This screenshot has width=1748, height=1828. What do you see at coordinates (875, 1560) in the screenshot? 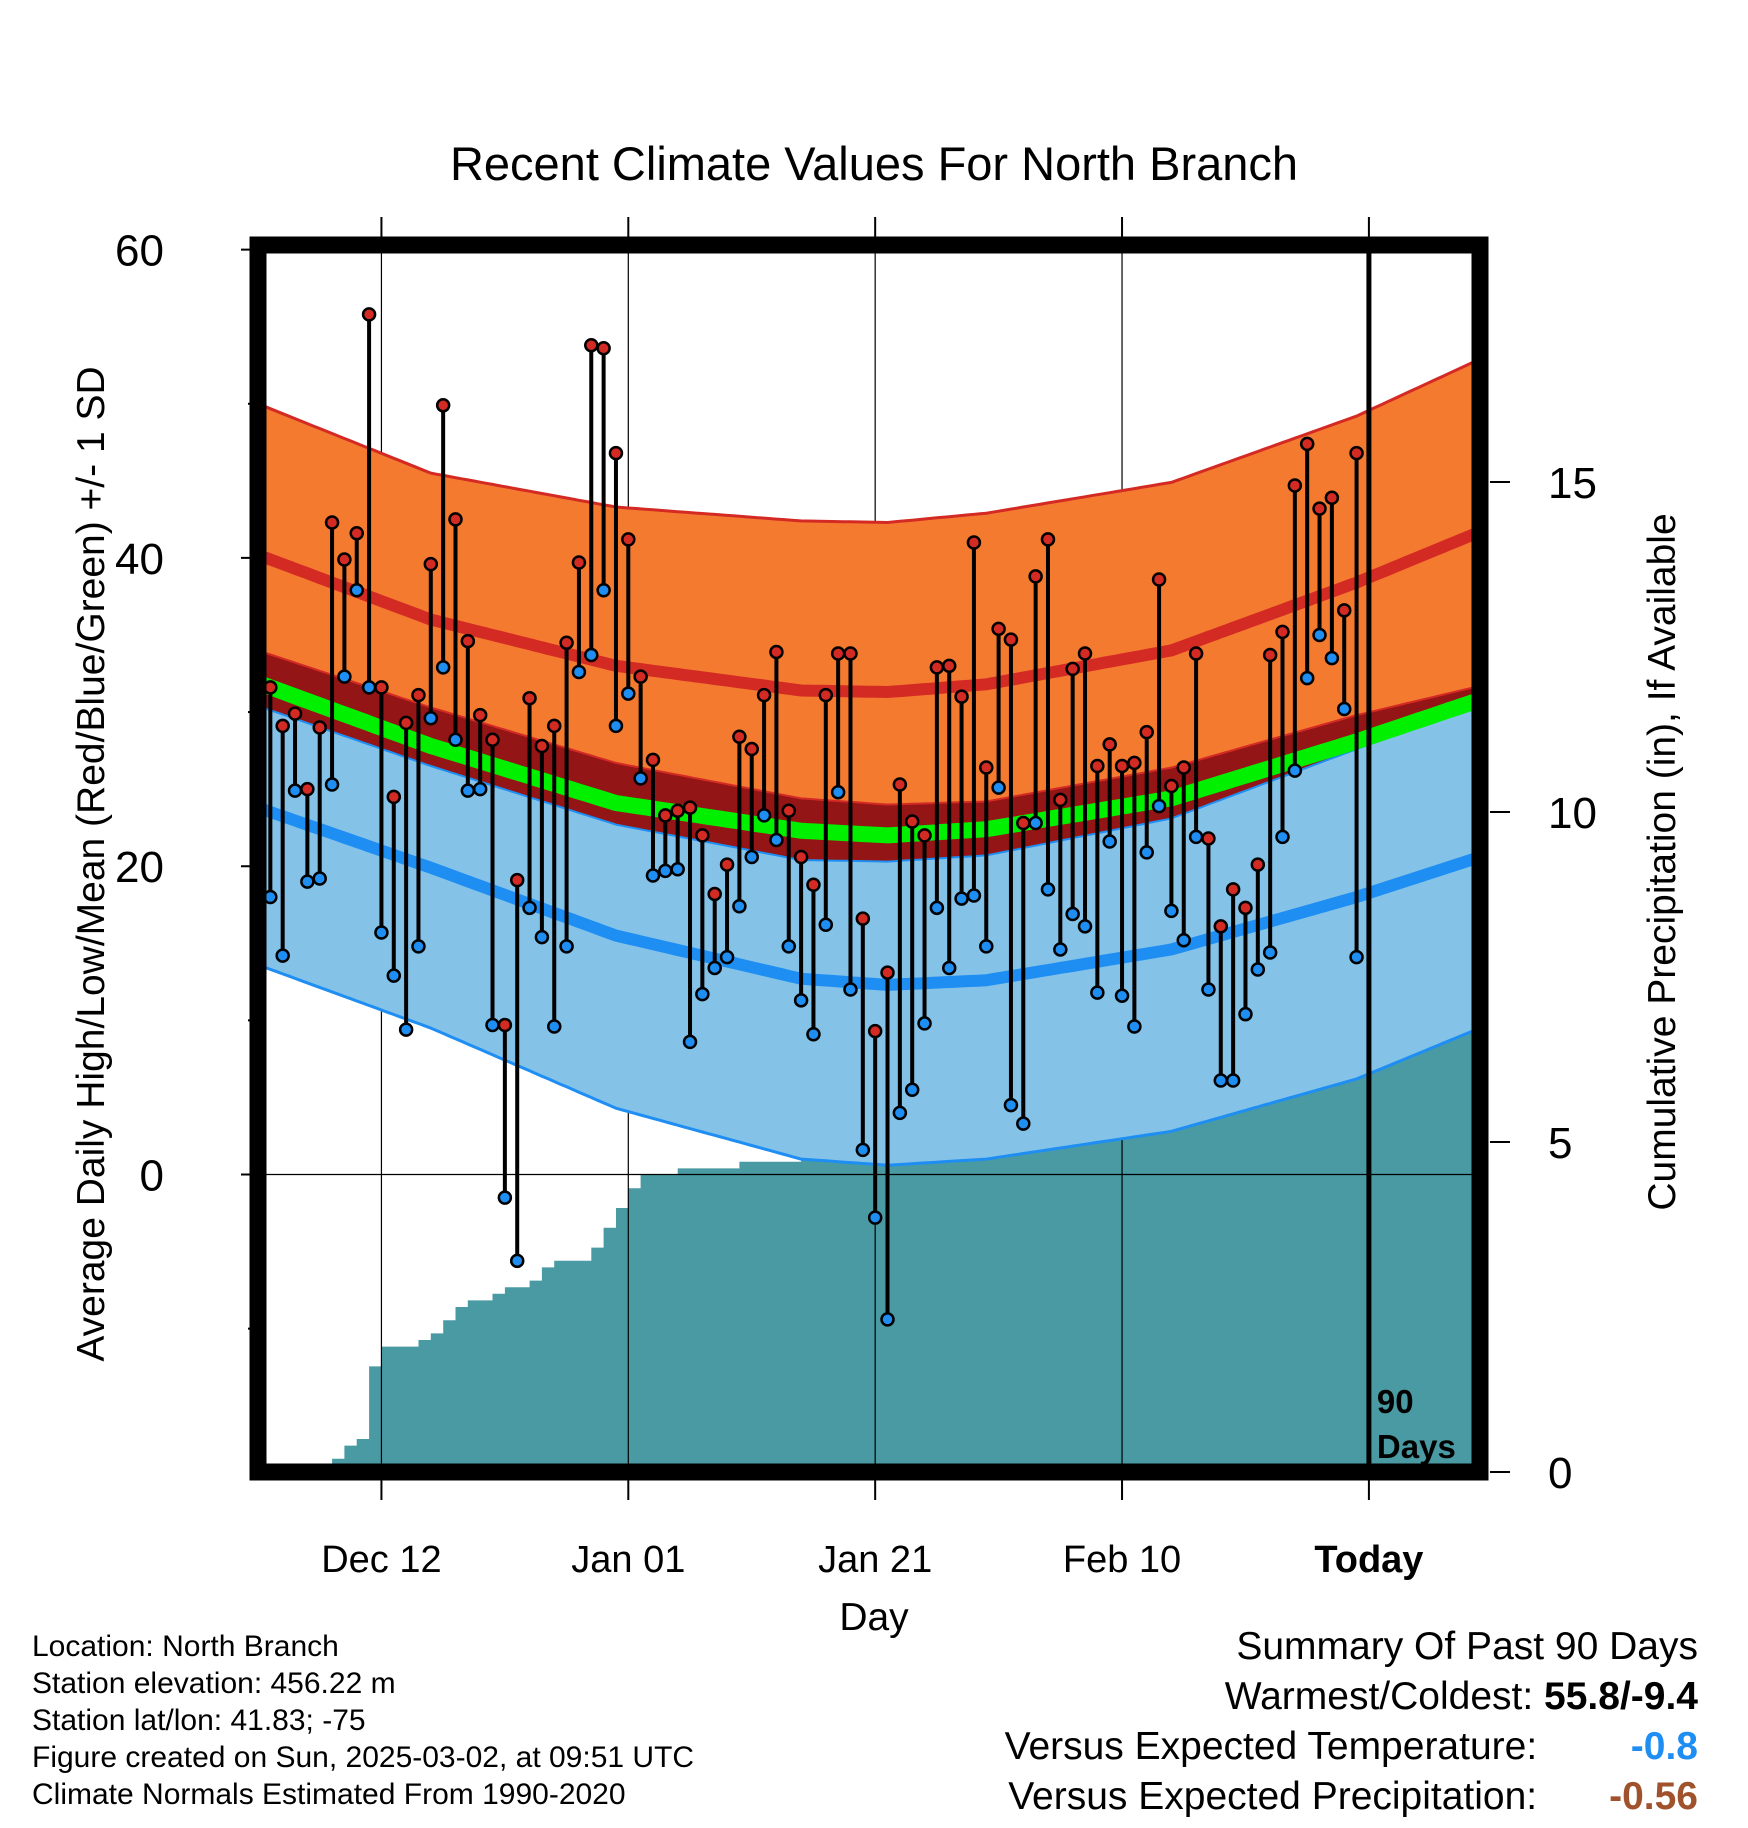
I see `x-tick-label-2: Jan 21` at bounding box center [875, 1560].